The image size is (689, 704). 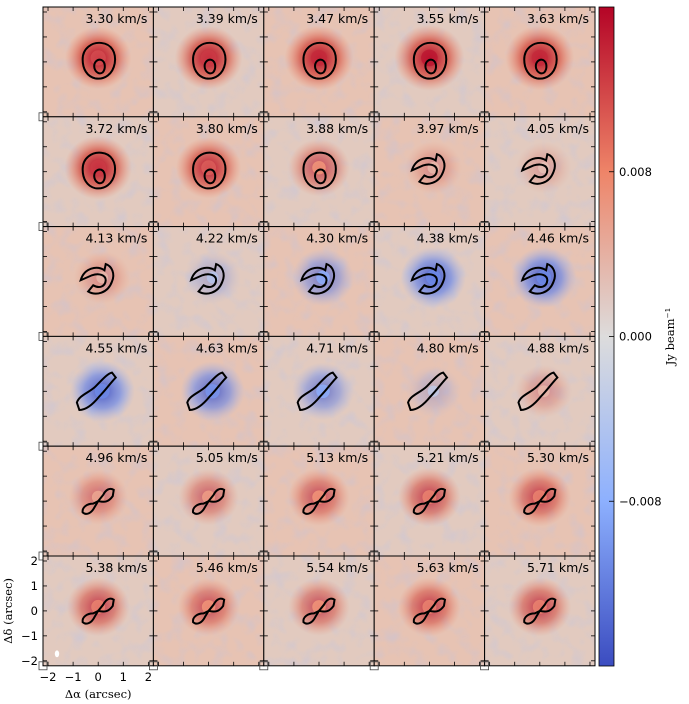 I want to click on x-tick-label: −2, so click(x=48, y=677).